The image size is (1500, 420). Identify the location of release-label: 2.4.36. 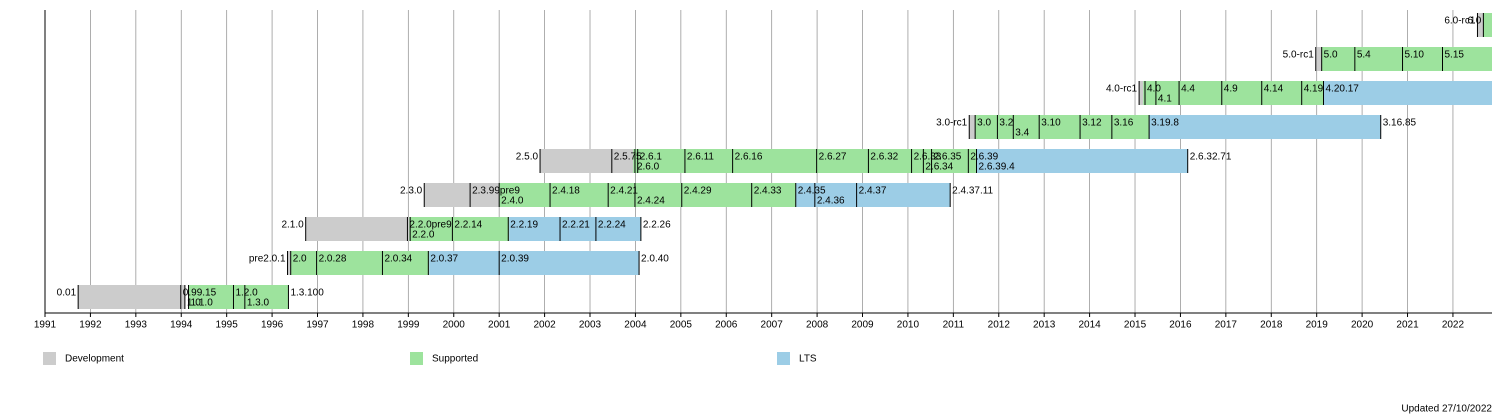
(831, 201).